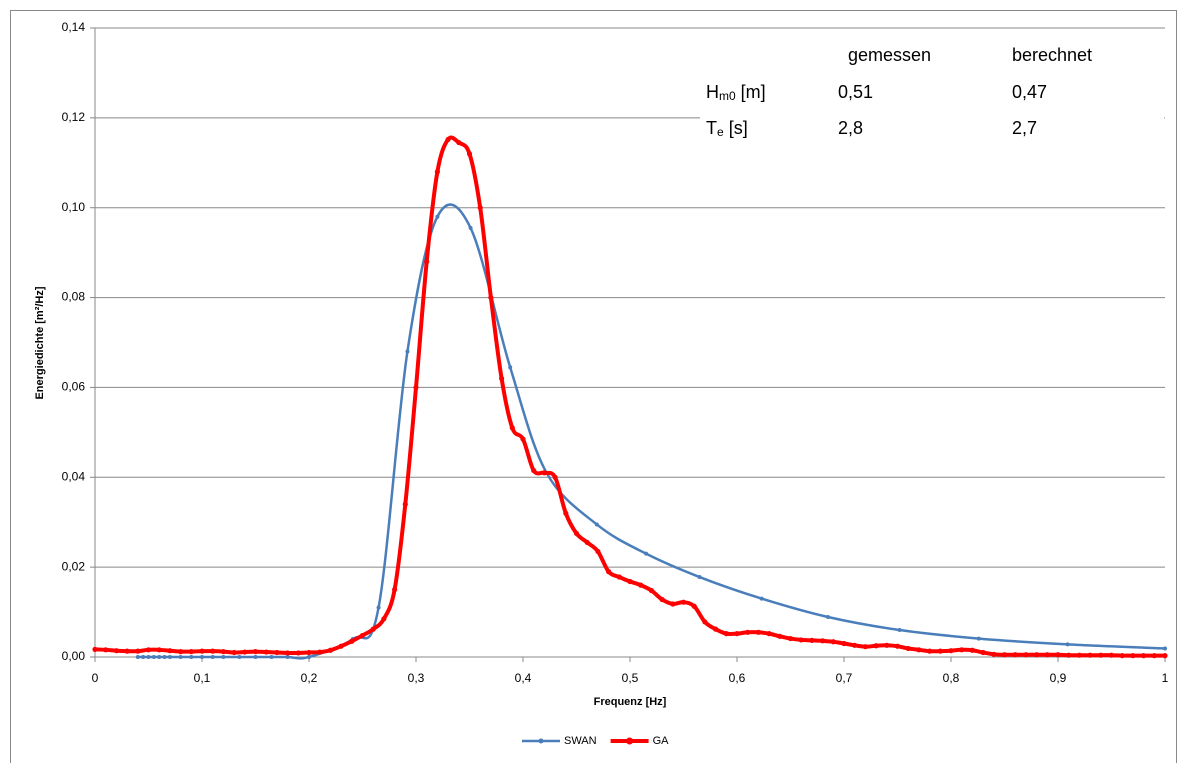 This screenshot has height=763, width=1187. What do you see at coordinates (630, 702) in the screenshot?
I see `x-axis-title: Frequenz [Hz]` at bounding box center [630, 702].